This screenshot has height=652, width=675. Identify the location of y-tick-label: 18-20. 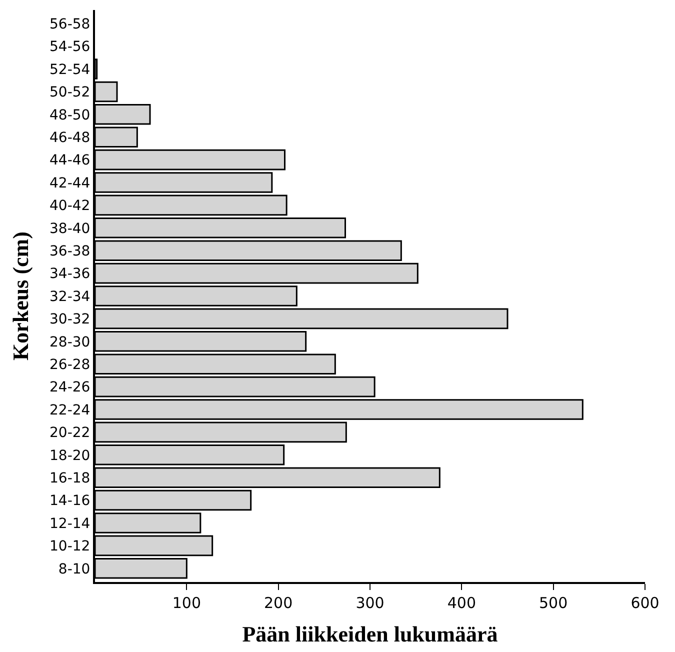
(70, 456).